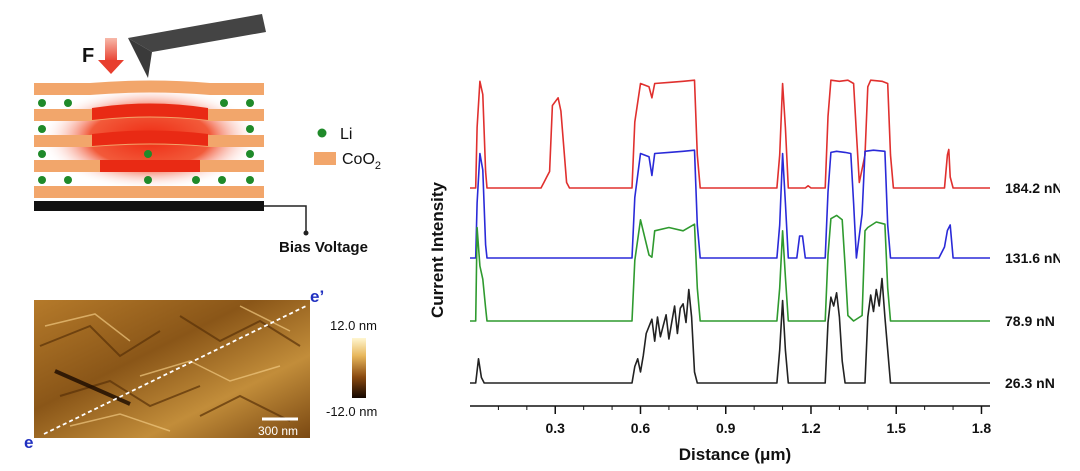  I want to click on scalebar-label: 300 nm, so click(278, 431).